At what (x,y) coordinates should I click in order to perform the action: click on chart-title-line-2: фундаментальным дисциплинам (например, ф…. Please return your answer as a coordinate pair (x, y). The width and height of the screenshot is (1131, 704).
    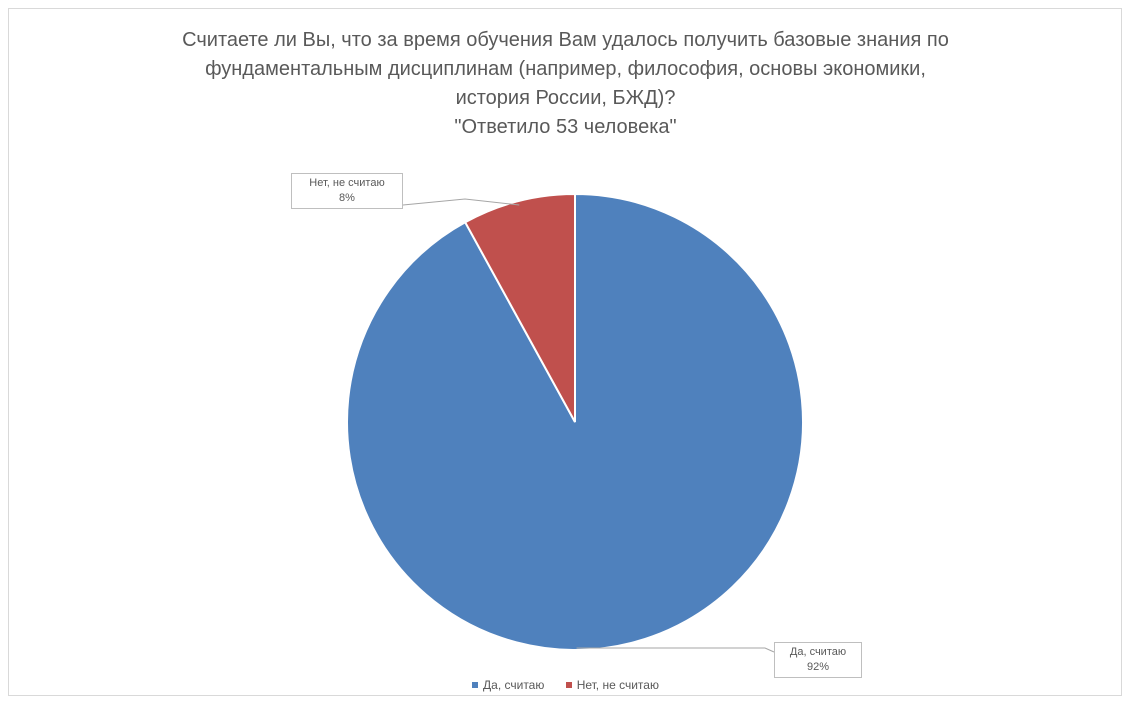
    Looking at the image, I should click on (565, 69).